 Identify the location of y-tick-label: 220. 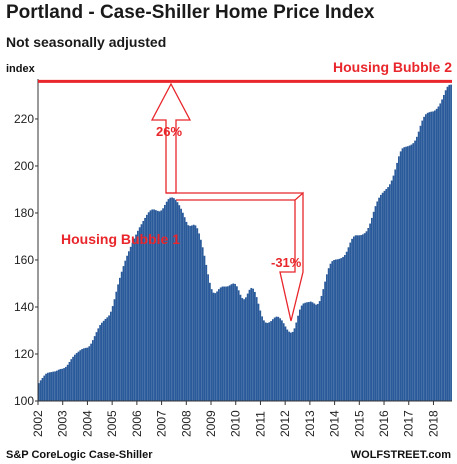
(24, 119).